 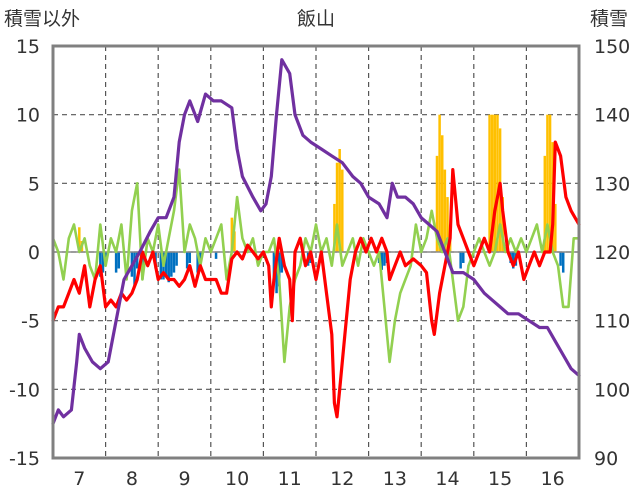 What do you see at coordinates (395, 479) in the screenshot?
I see `x-tick-label: 13` at bounding box center [395, 479].